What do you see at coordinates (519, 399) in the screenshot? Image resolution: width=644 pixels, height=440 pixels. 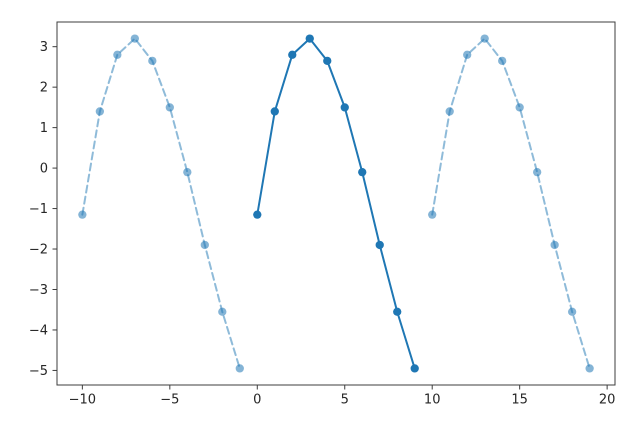 I see `x-tick-label: 15` at bounding box center [519, 399].